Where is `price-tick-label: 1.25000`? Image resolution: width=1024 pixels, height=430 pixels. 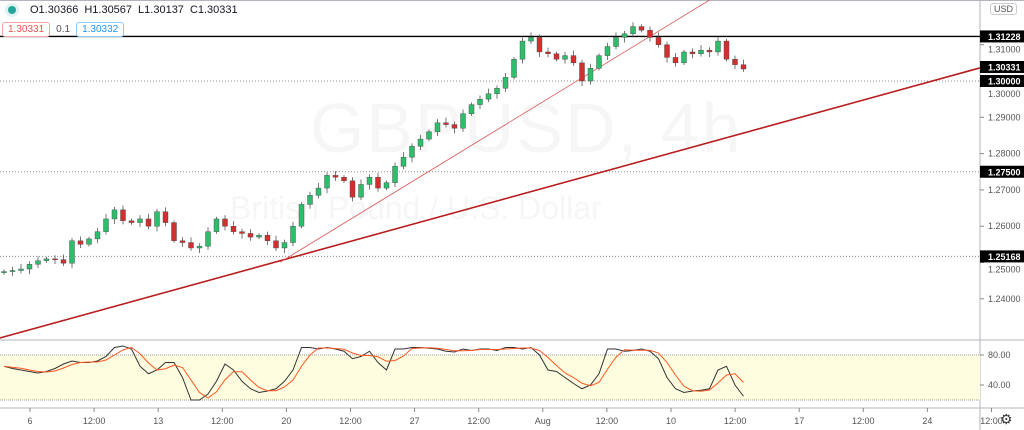
price-tick-label: 1.25000 is located at coordinates (1004, 269).